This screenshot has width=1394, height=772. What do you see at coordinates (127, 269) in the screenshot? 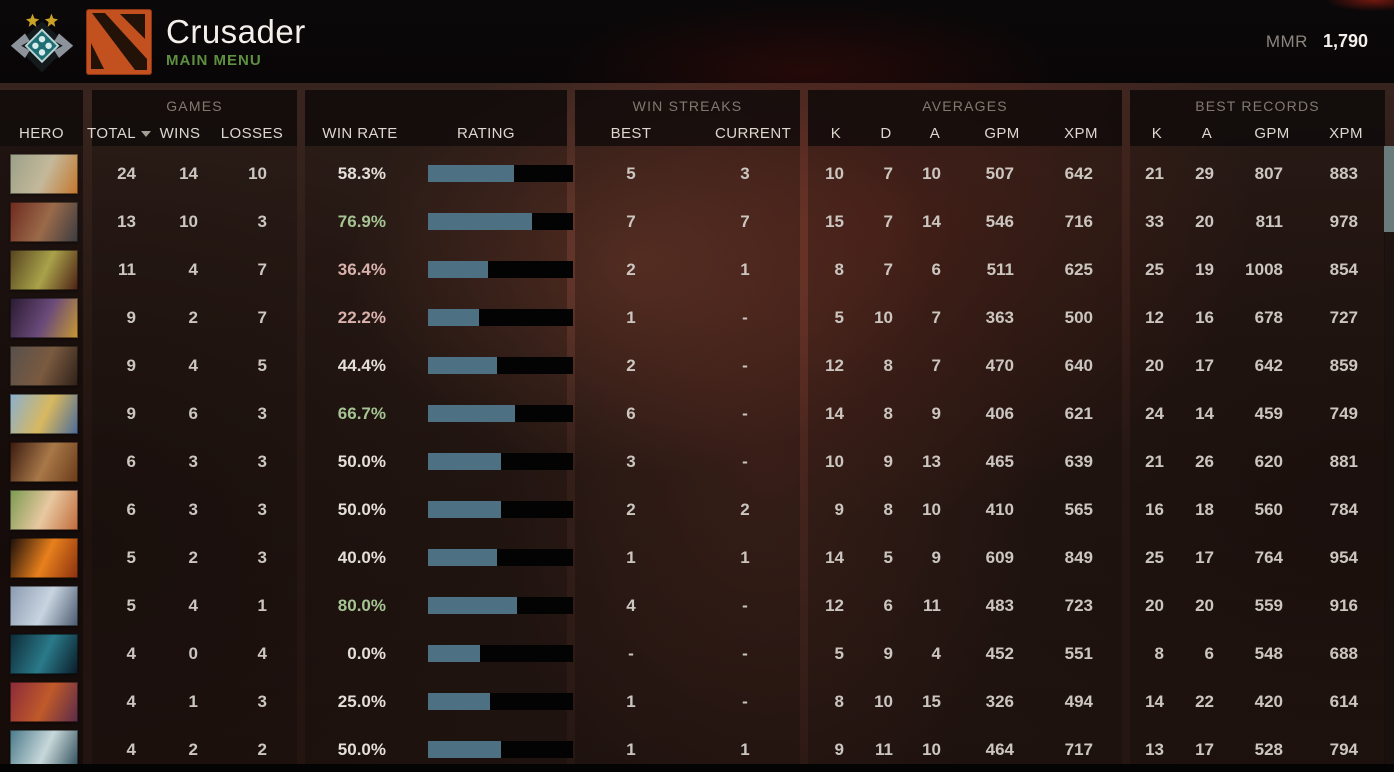
I see `total-games-value: 11` at bounding box center [127, 269].